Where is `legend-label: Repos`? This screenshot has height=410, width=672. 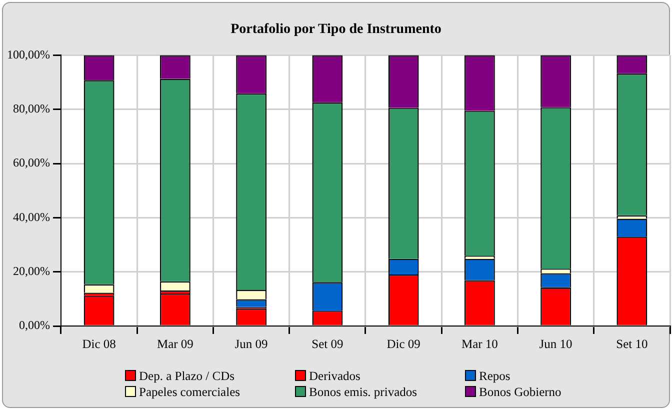 legend-label: Repos is located at coordinates (495, 376).